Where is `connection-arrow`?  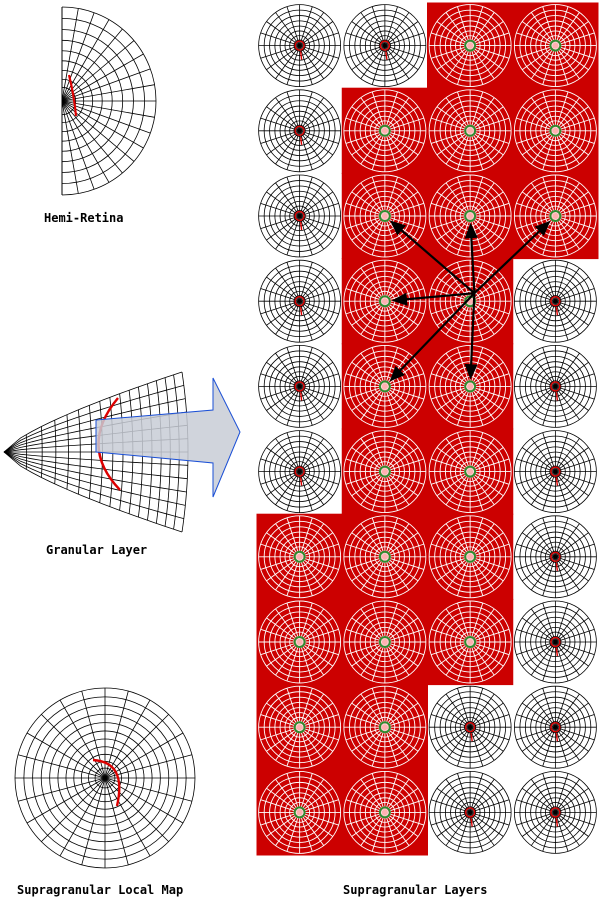 connection-arrow is located at coordinates (433, 257).